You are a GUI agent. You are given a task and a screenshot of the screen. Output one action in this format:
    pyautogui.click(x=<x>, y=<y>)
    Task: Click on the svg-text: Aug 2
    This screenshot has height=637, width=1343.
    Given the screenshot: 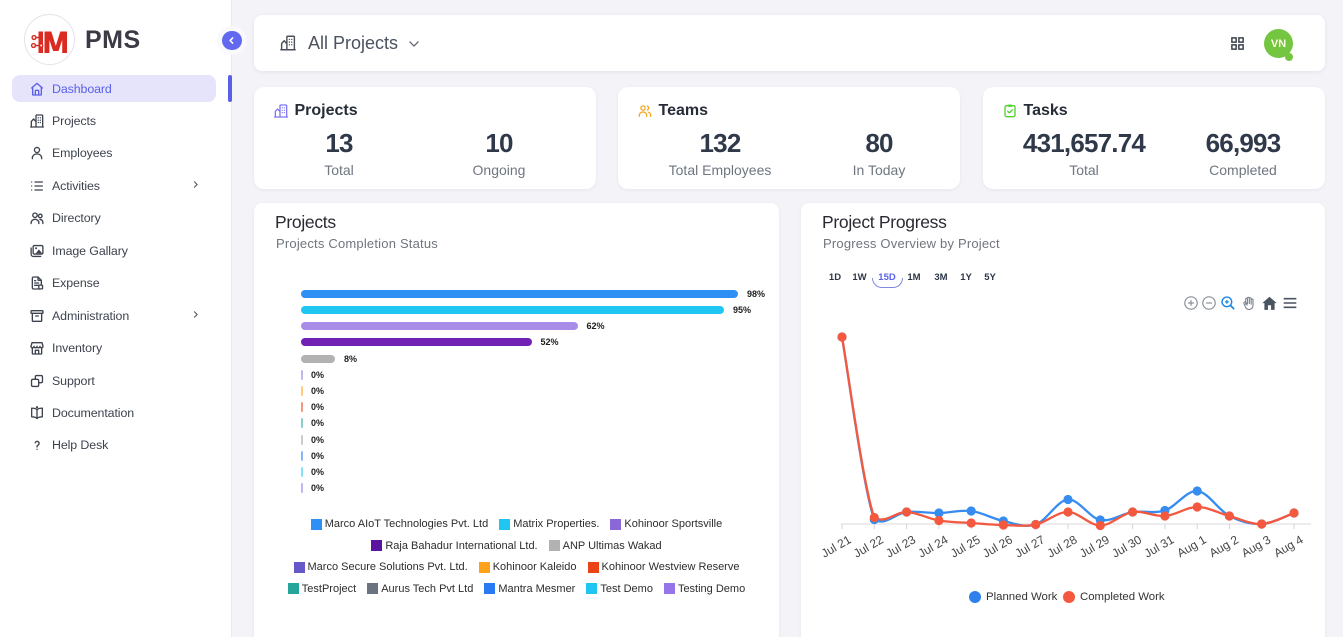 What is the action you would take?
    pyautogui.click(x=1224, y=546)
    